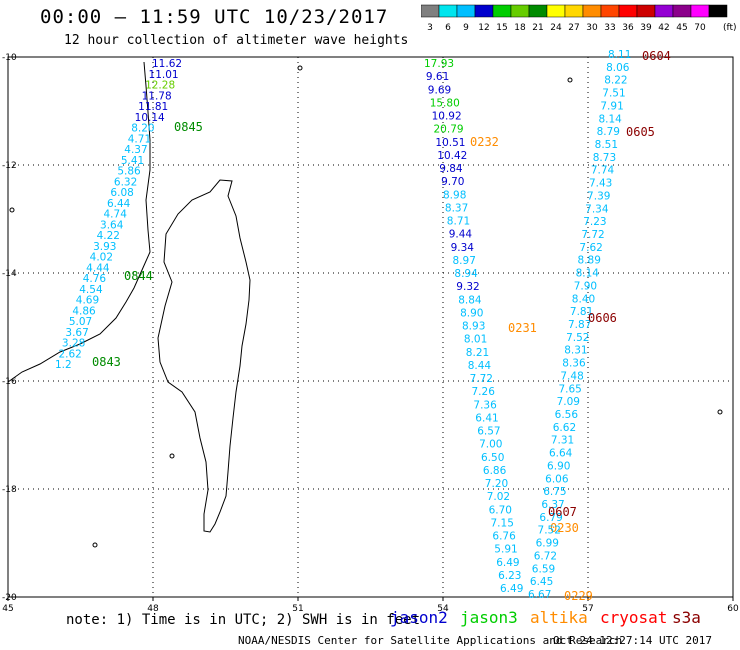  I want to click on track-mid-value: 6.86, so click(495, 471).